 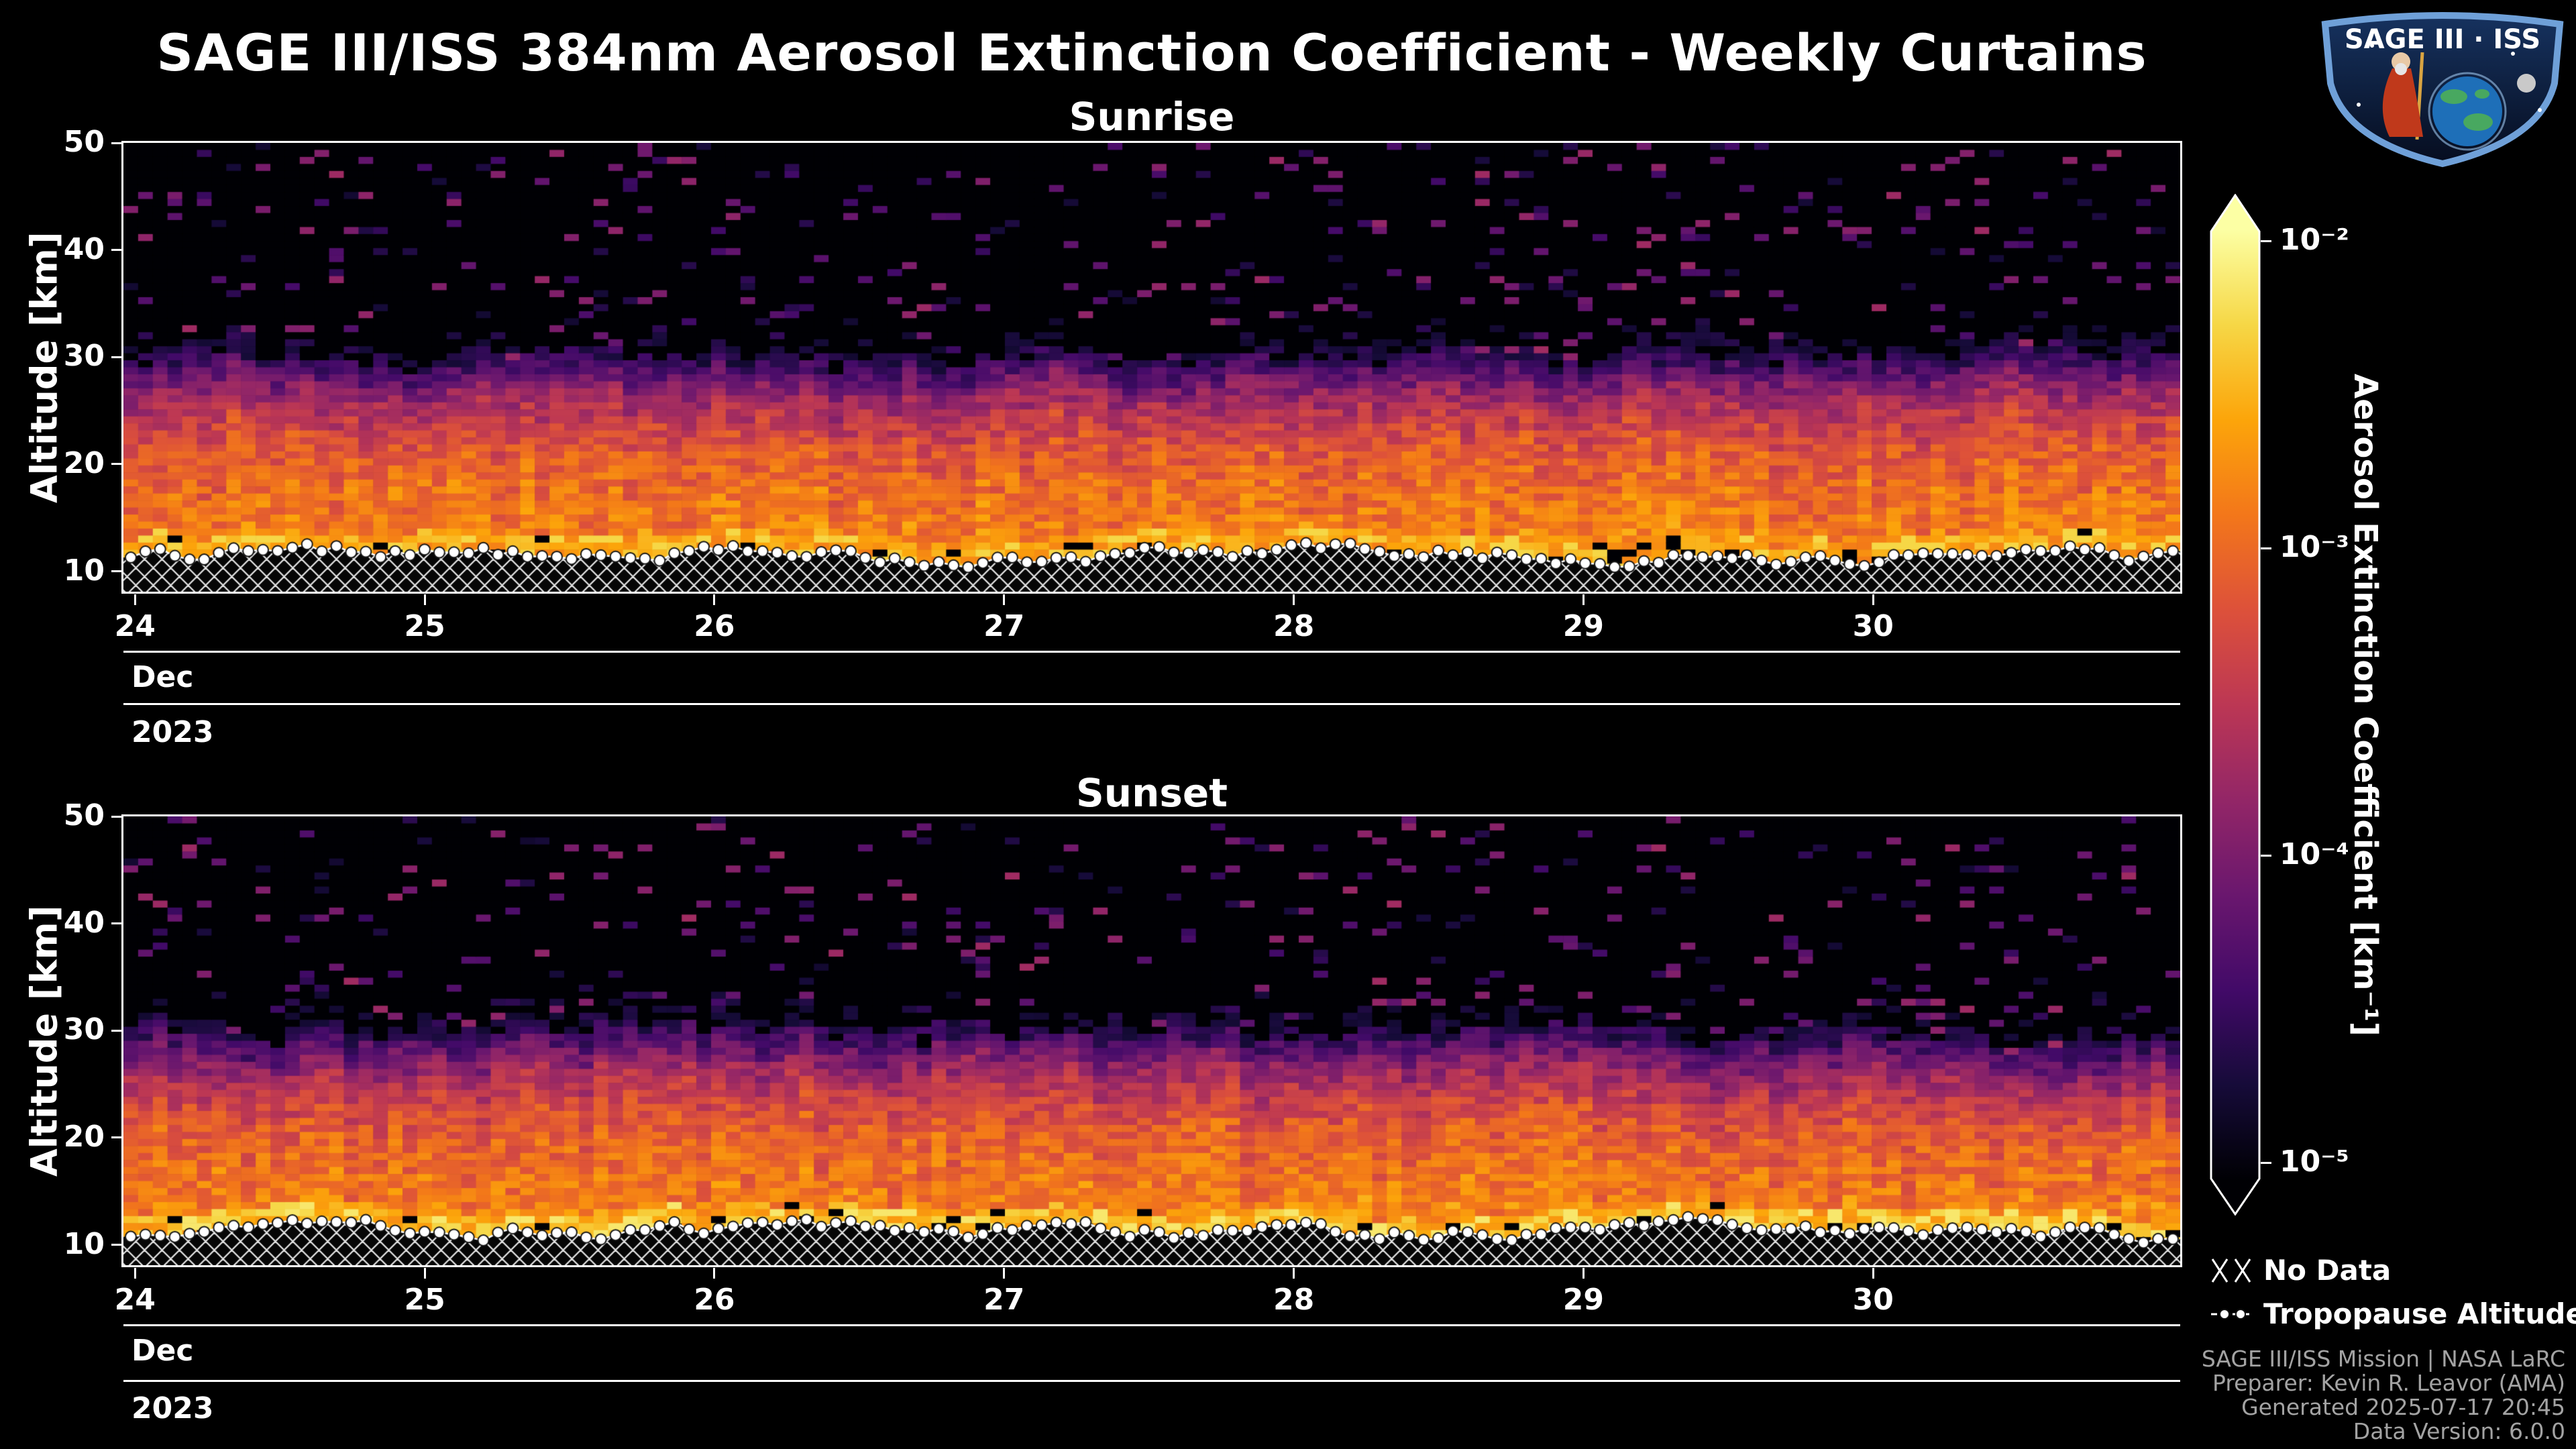 What do you see at coordinates (162, 1351) in the screenshot?
I see `month-label-sunset: Dec` at bounding box center [162, 1351].